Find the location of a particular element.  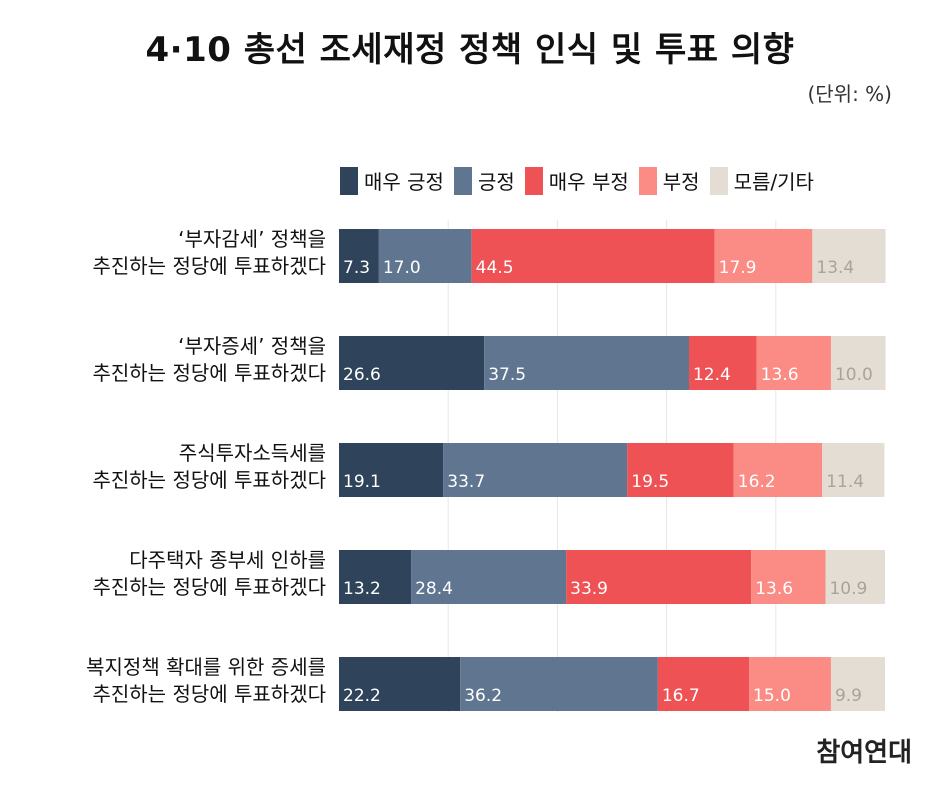

data-label: 11.4 is located at coordinates (845, 482).